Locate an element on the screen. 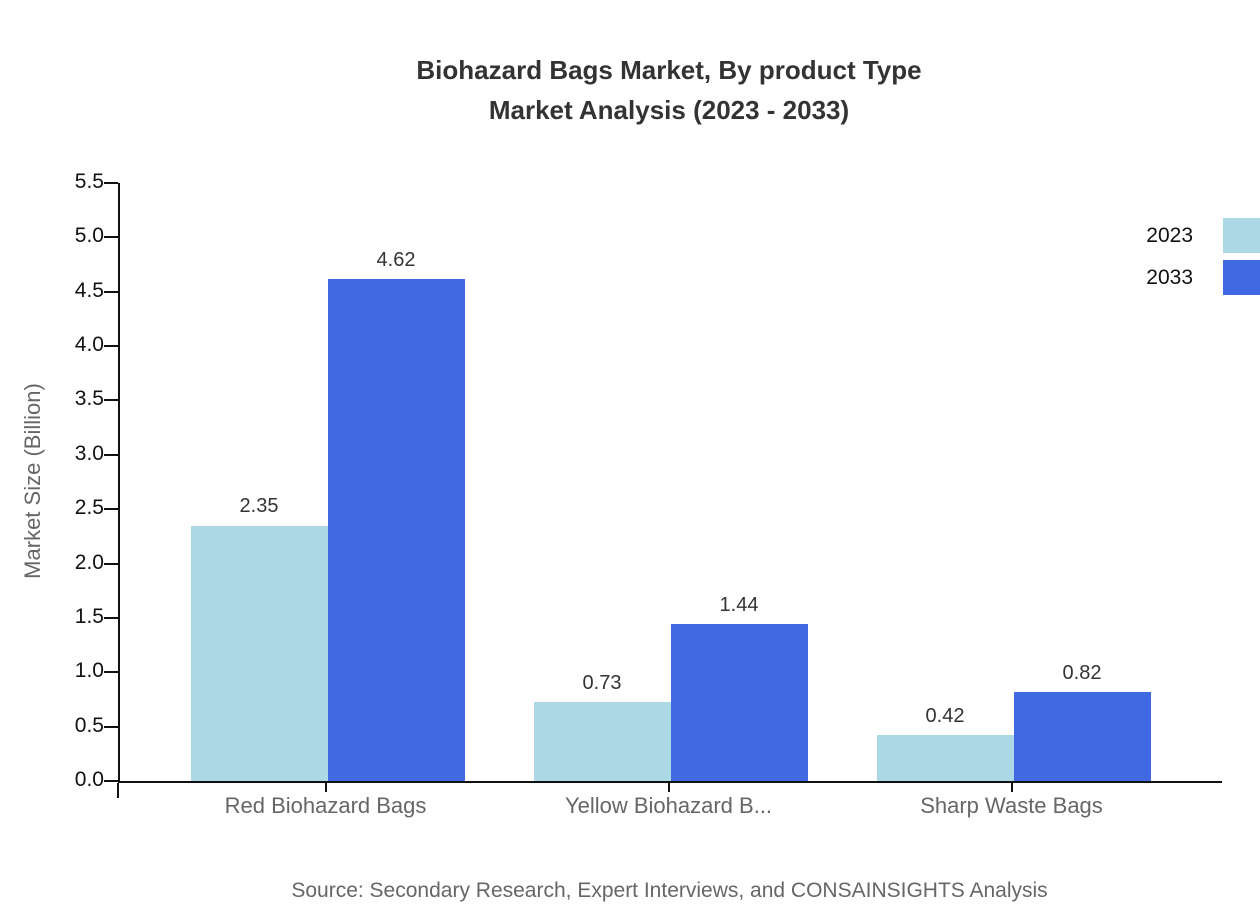  x-axis-origin-tick is located at coordinates (118, 790).